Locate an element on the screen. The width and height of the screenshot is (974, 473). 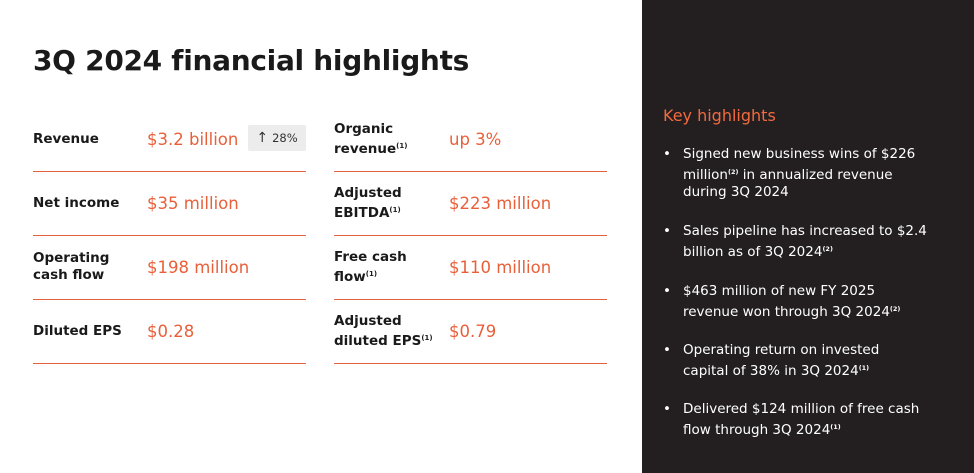
metric-label: Organic revenue(1) is located at coordinates (371, 138).